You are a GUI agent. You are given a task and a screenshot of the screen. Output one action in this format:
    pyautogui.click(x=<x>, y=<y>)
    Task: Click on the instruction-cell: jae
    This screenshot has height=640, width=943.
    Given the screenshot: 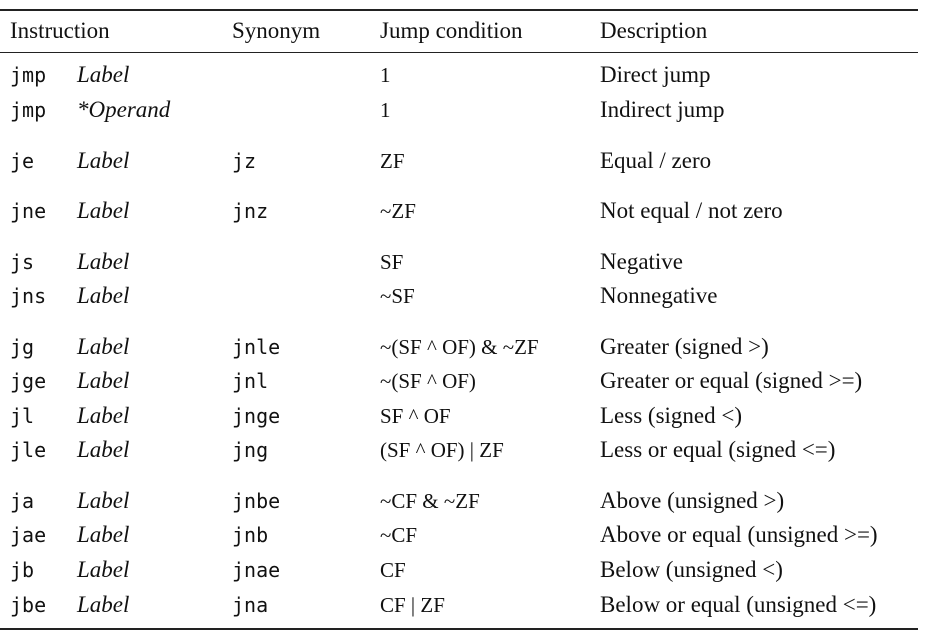 What is the action you would take?
    pyautogui.click(x=28, y=535)
    